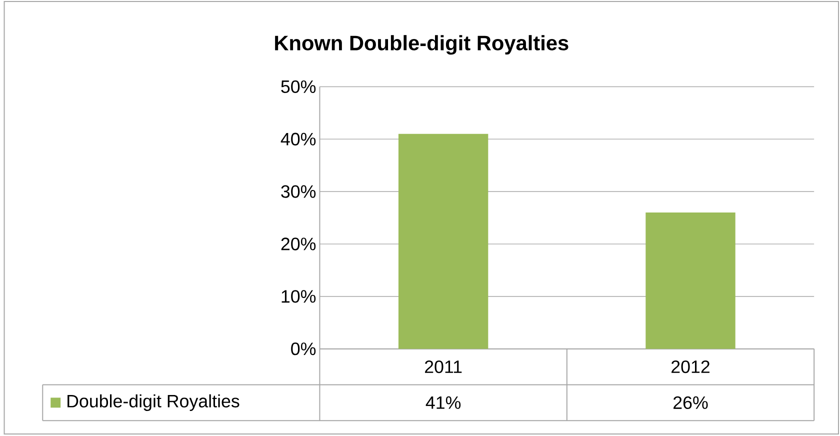 This screenshot has height=436, width=840. I want to click on y-tick-label: 50%, so click(298, 87).